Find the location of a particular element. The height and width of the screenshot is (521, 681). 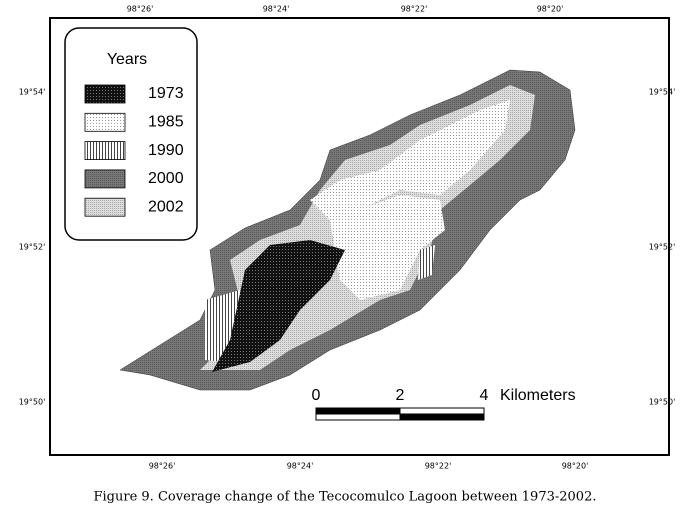

legend-label: 1973 is located at coordinates (166, 93).